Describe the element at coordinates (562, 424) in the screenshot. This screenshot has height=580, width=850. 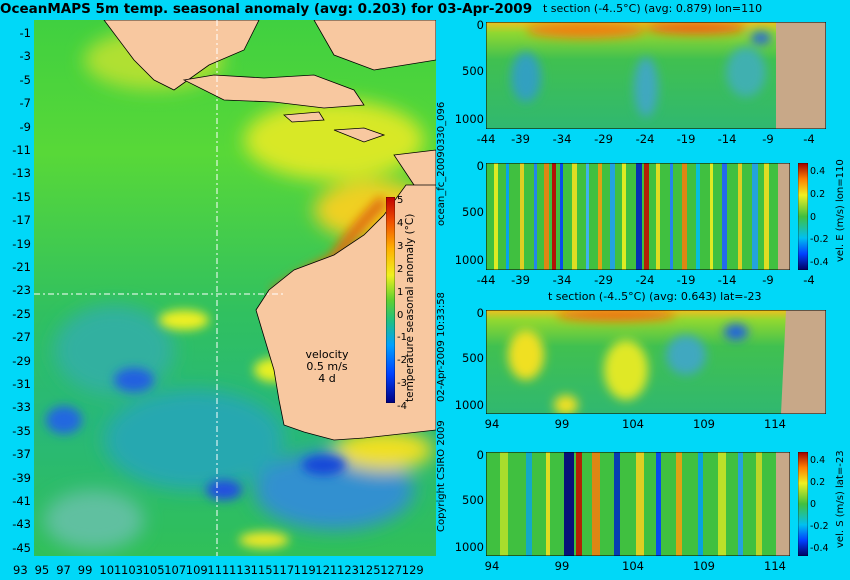
I see `section-x-tick: 99` at that location.